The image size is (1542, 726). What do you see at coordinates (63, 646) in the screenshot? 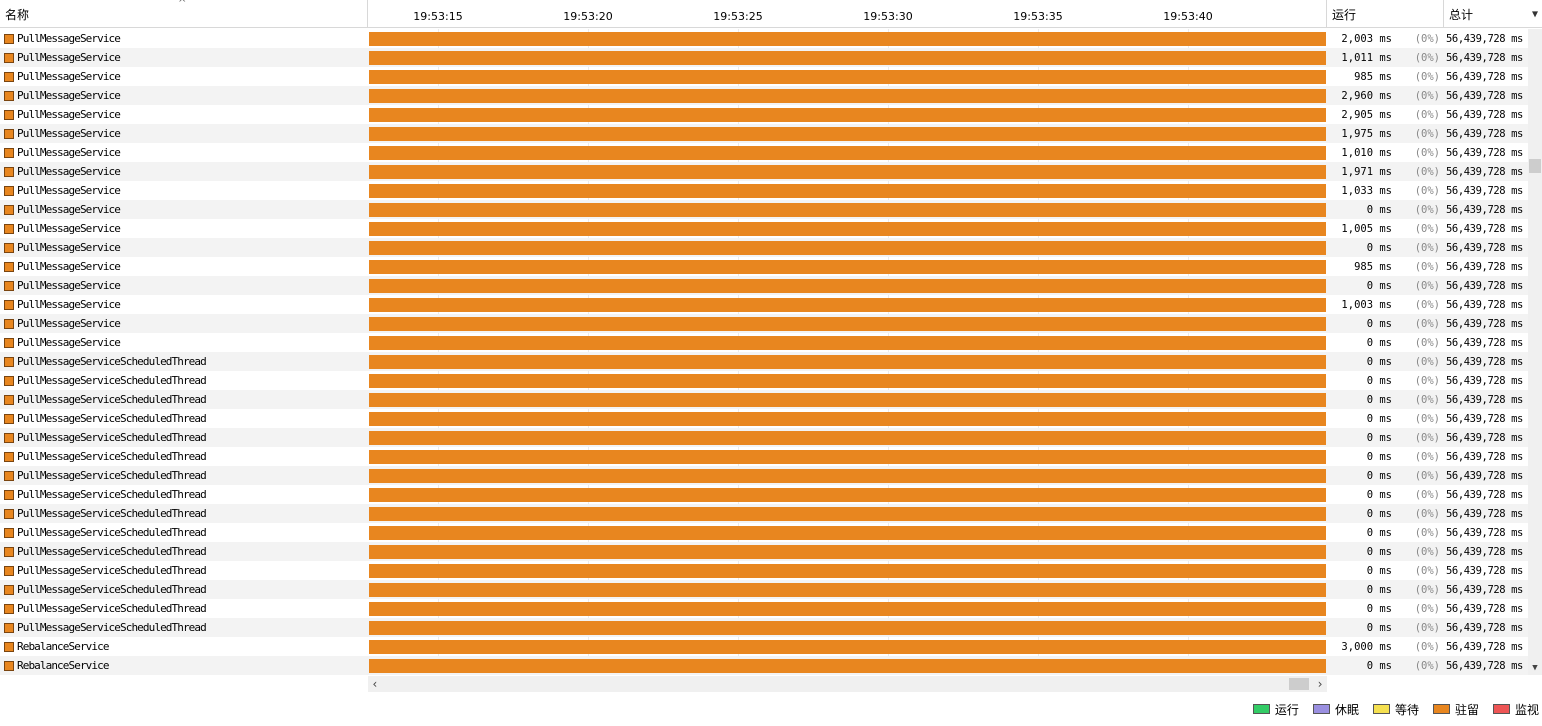
I see `thread-name: RebalanceService` at bounding box center [63, 646].